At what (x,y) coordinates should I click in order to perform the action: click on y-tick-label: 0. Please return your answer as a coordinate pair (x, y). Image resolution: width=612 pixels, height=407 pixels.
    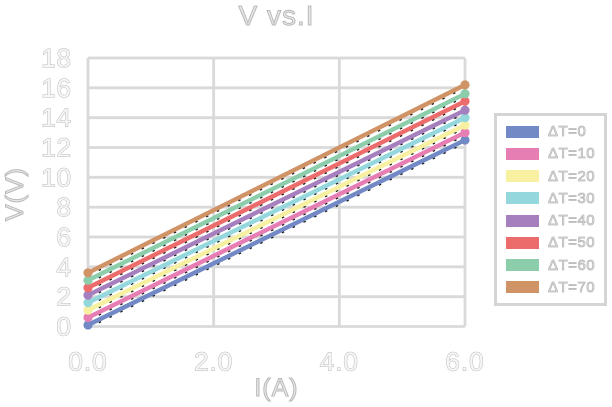
    Looking at the image, I should click on (64, 327).